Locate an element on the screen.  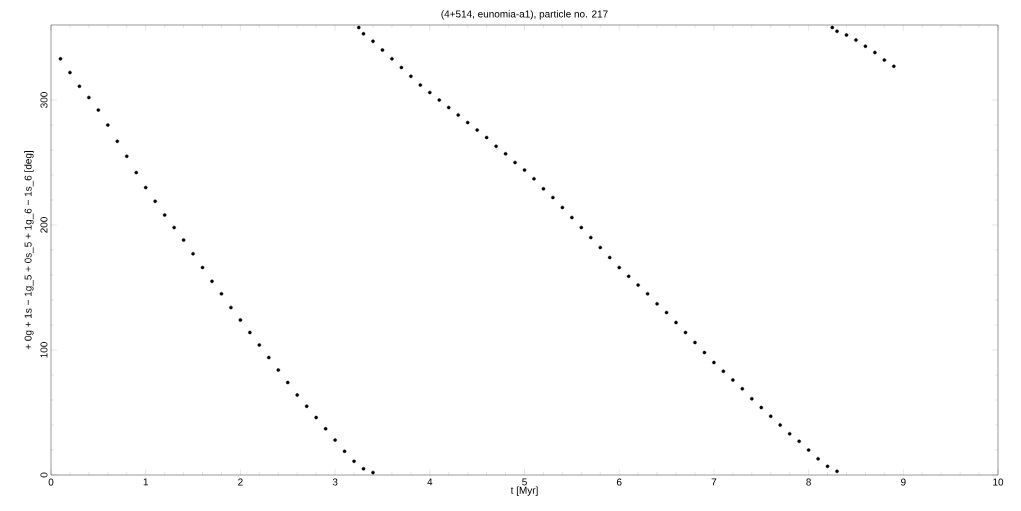
x-tick-label: 5 is located at coordinates (524, 482).